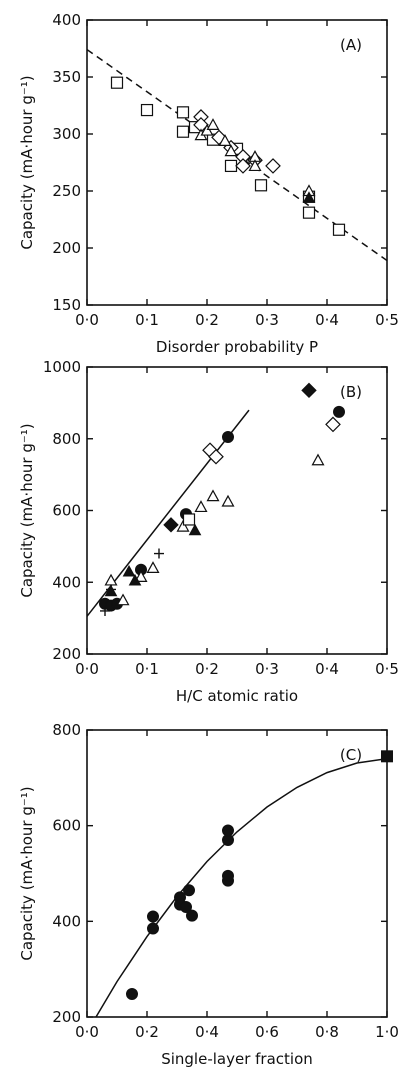  I want to click on x-axis-title: H/C atomic ratio, so click(237, 696).